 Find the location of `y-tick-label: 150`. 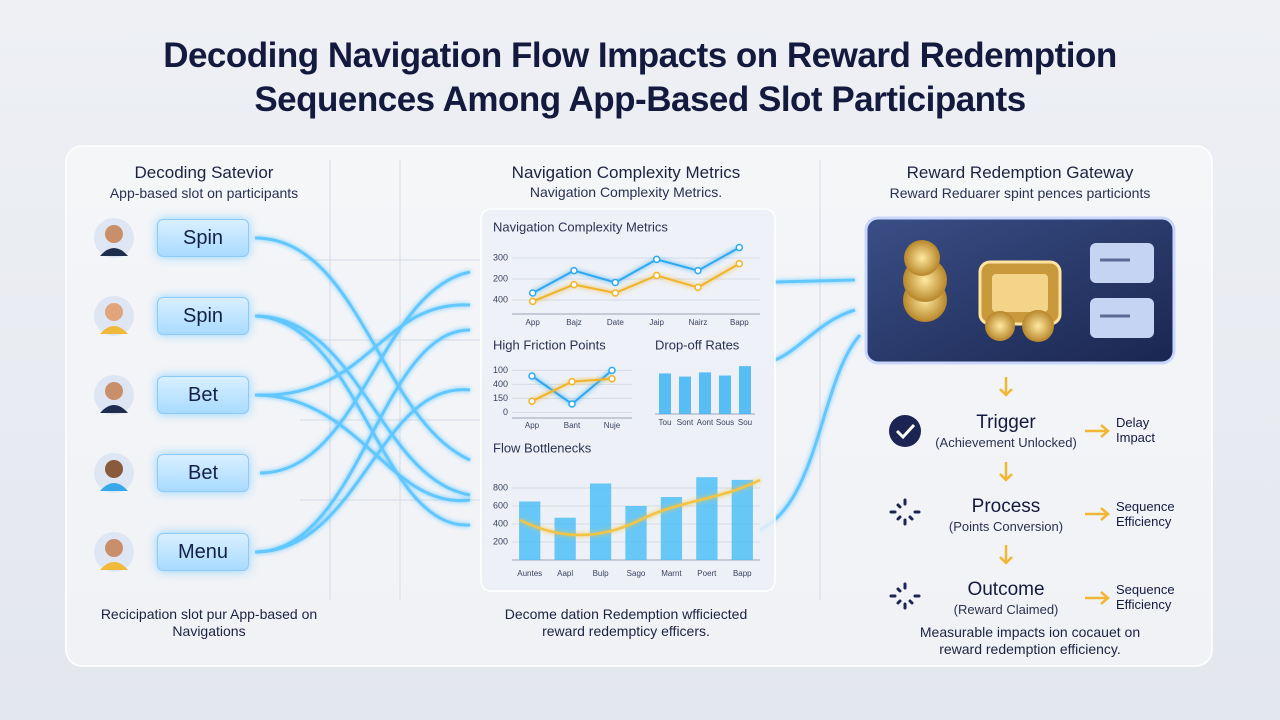

y-tick-label: 150 is located at coordinates (500, 398).